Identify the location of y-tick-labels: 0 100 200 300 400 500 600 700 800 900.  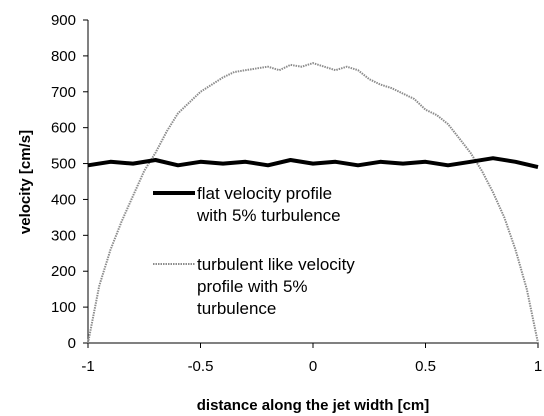
(63, 182).